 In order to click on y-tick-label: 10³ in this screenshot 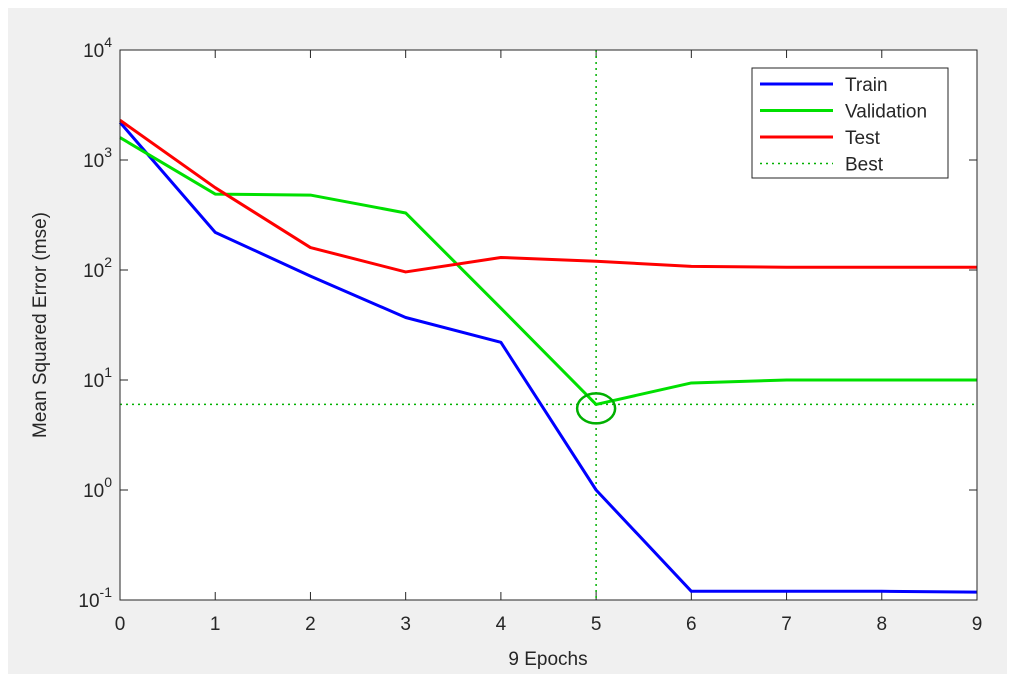, I will do `click(97, 158)`.